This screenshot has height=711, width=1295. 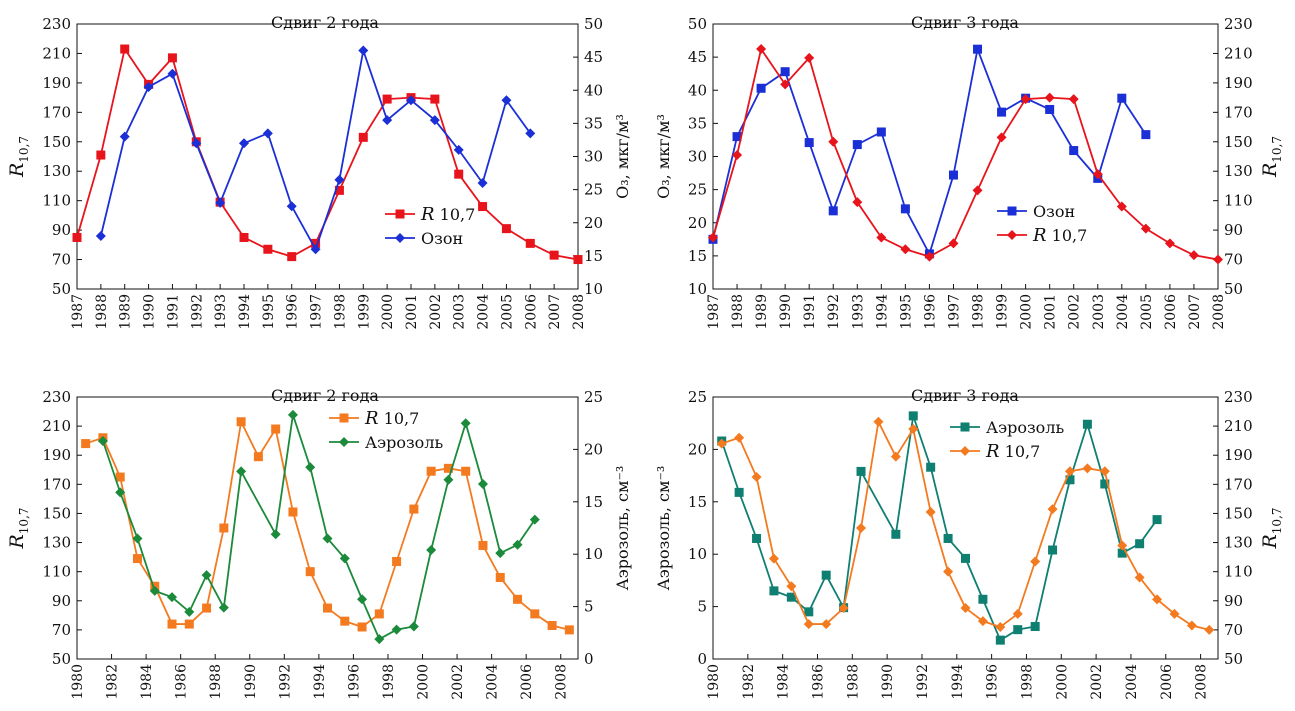 What do you see at coordinates (1238, 171) in the screenshot?
I see `right-tick-label: 130` at bounding box center [1238, 171].